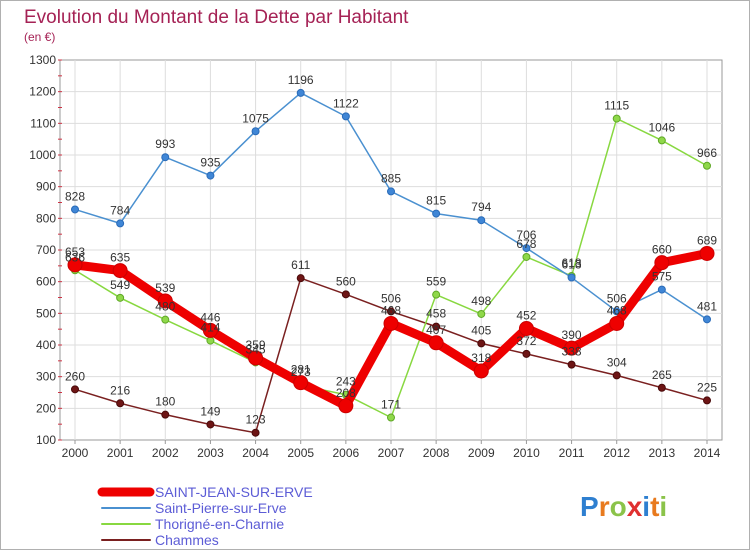  I want to click on series-0-data-label: 318, so click(481, 358).